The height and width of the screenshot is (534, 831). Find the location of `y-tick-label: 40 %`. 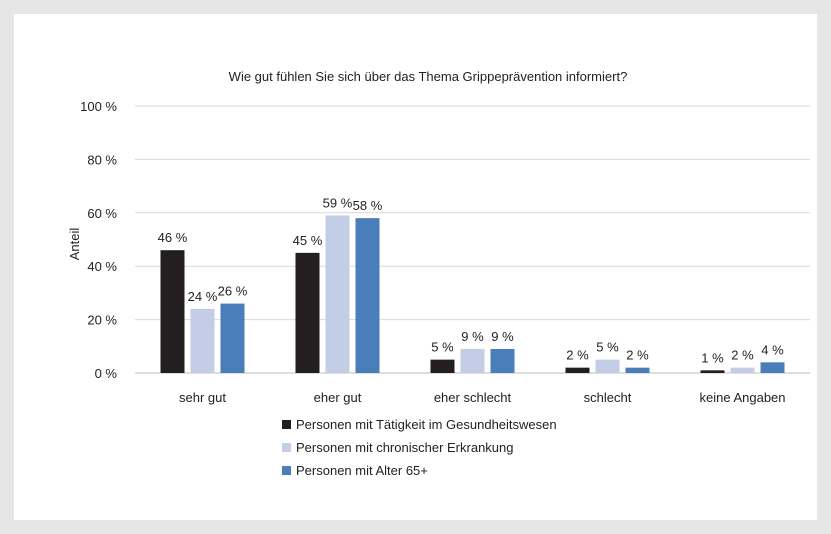

y-tick-label: 40 % is located at coordinates (102, 266).